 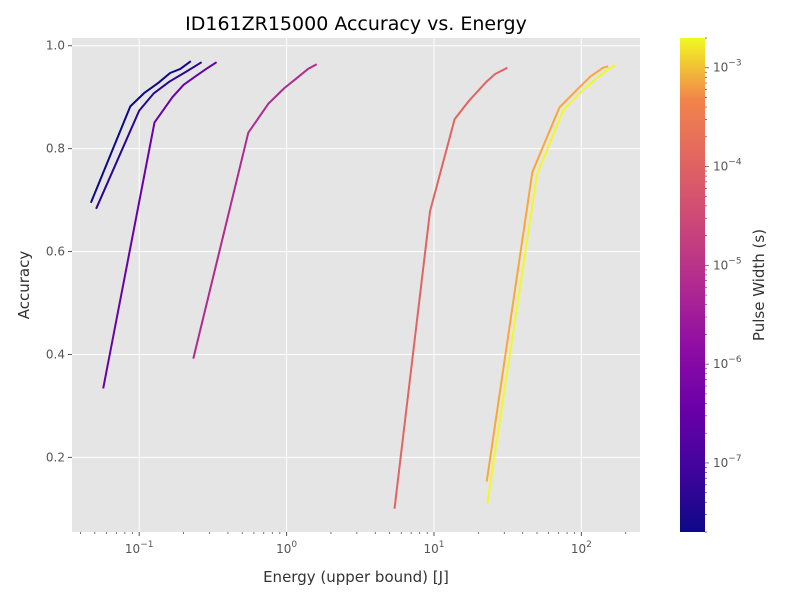 What do you see at coordinates (692, 285) in the screenshot?
I see `colorbar` at bounding box center [692, 285].